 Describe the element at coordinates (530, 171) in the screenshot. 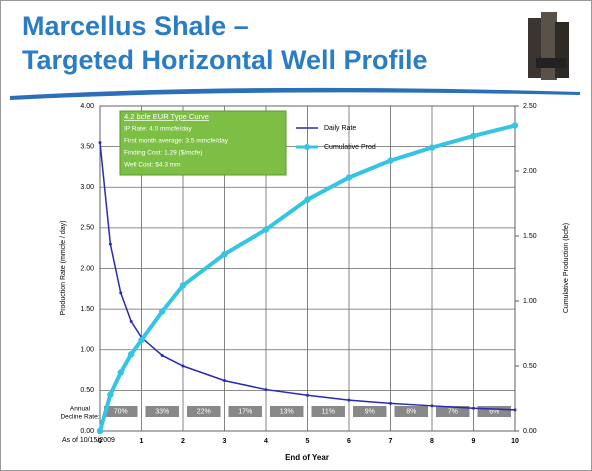

I see `y2-tick-label: 2.00` at that location.